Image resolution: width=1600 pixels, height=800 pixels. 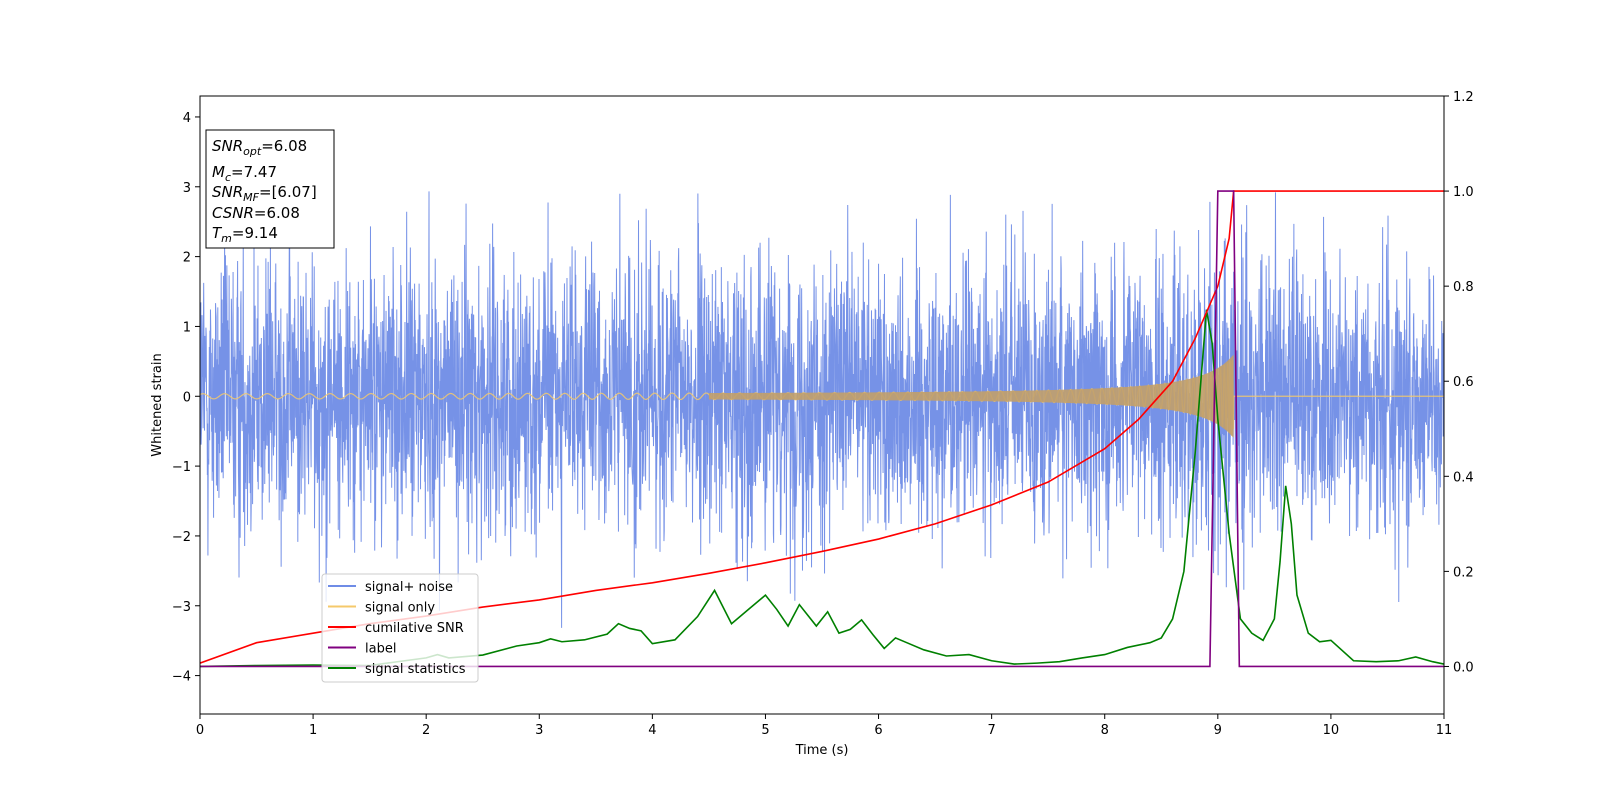 I want to click on legend-label: cumilative SNR, so click(x=414, y=628).